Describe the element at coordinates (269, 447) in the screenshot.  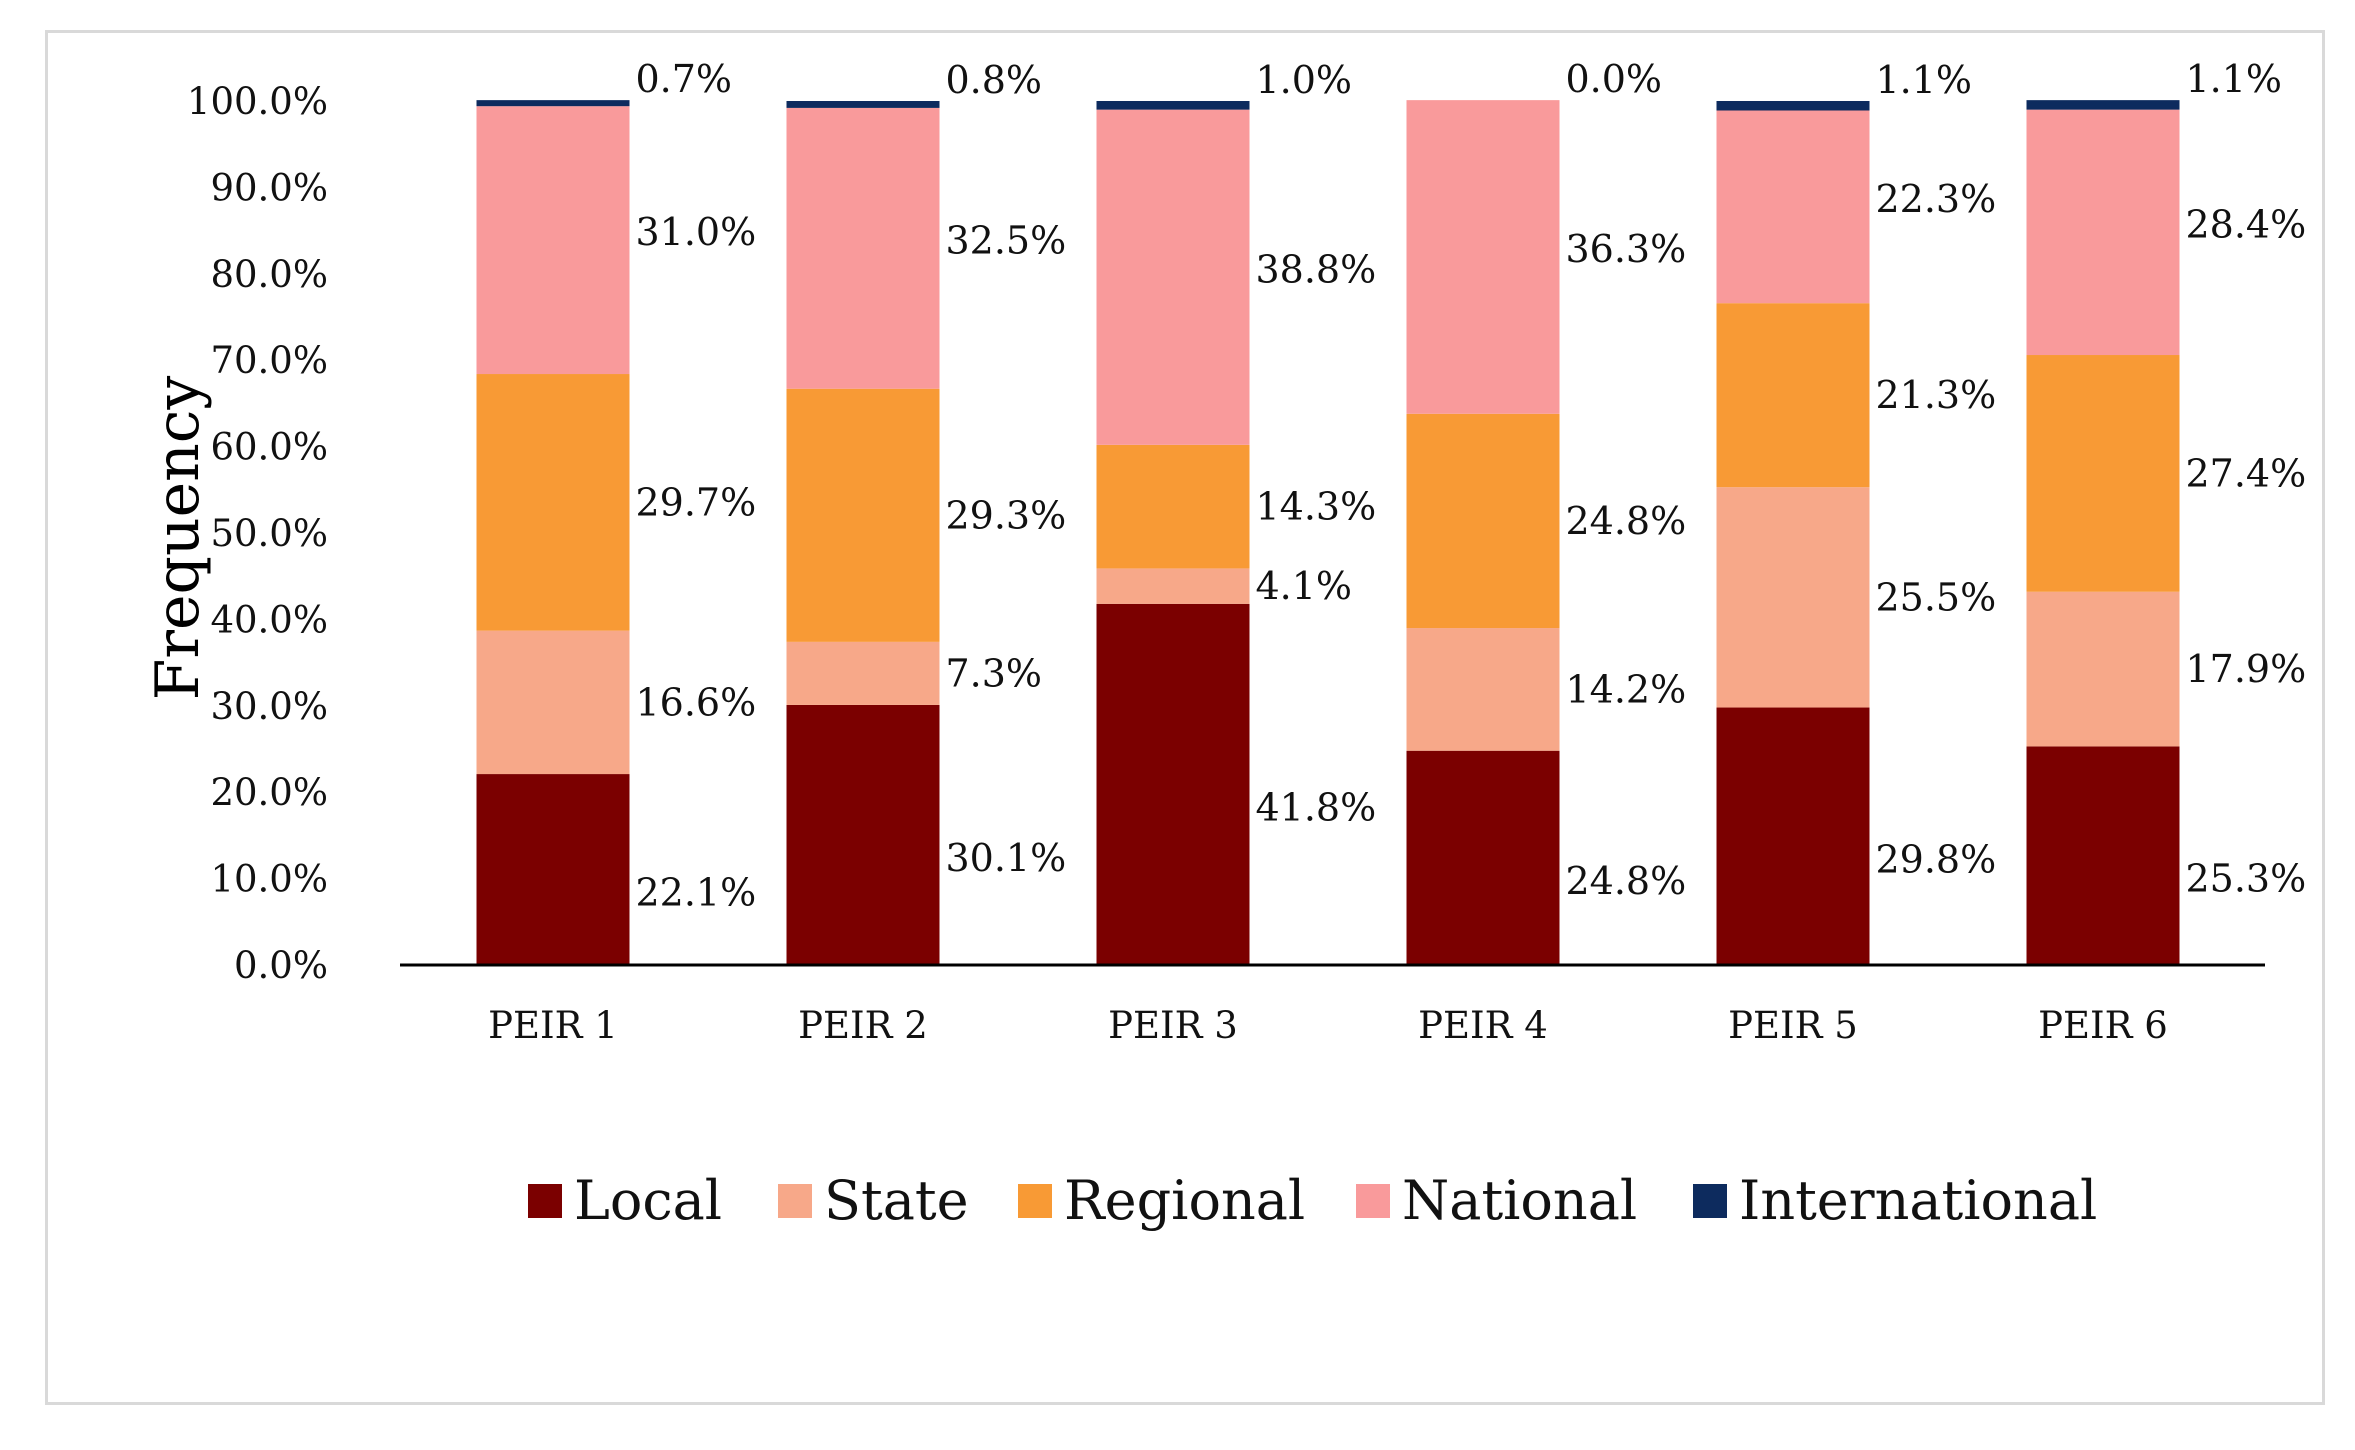
I see `y-tick-label: 60.0%` at that location.